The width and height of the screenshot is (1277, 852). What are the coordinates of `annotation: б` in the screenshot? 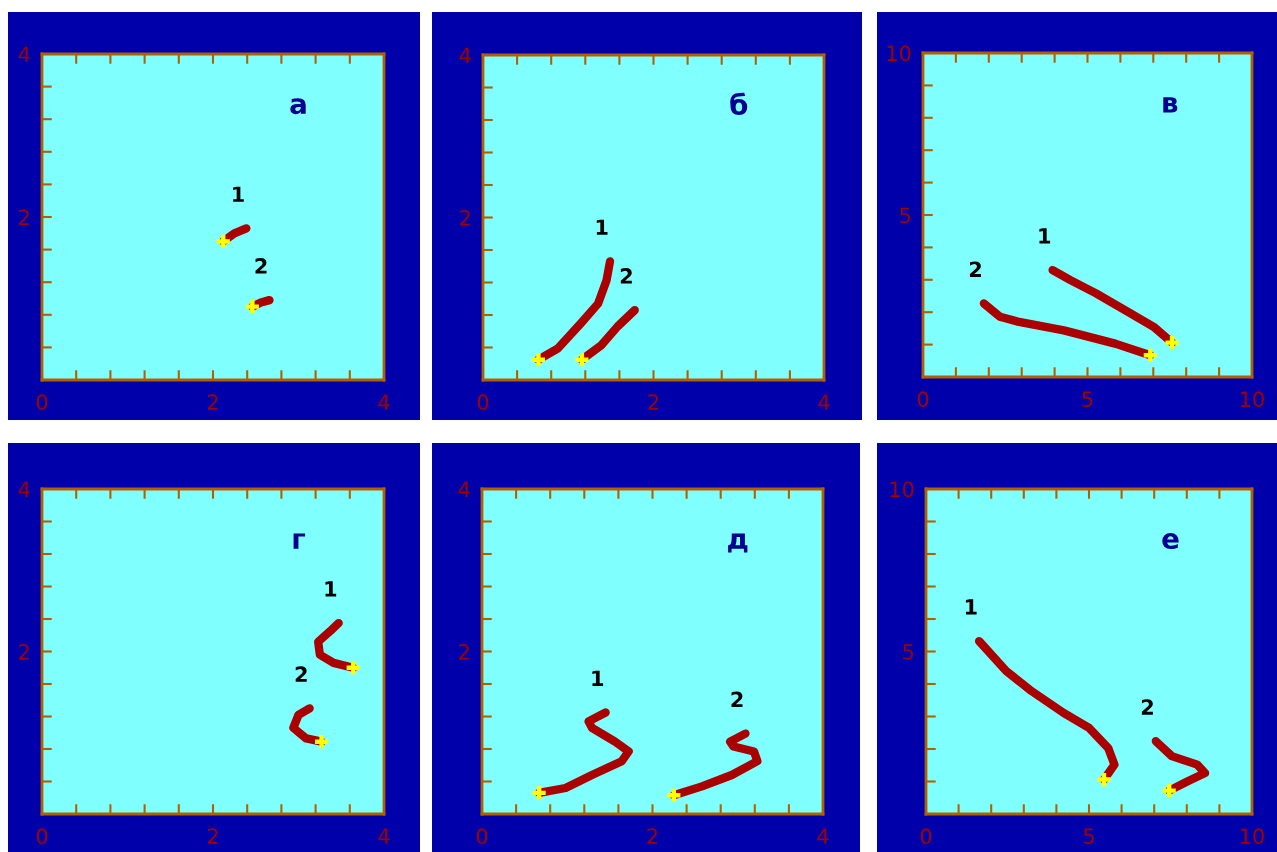 It's located at (739, 104).